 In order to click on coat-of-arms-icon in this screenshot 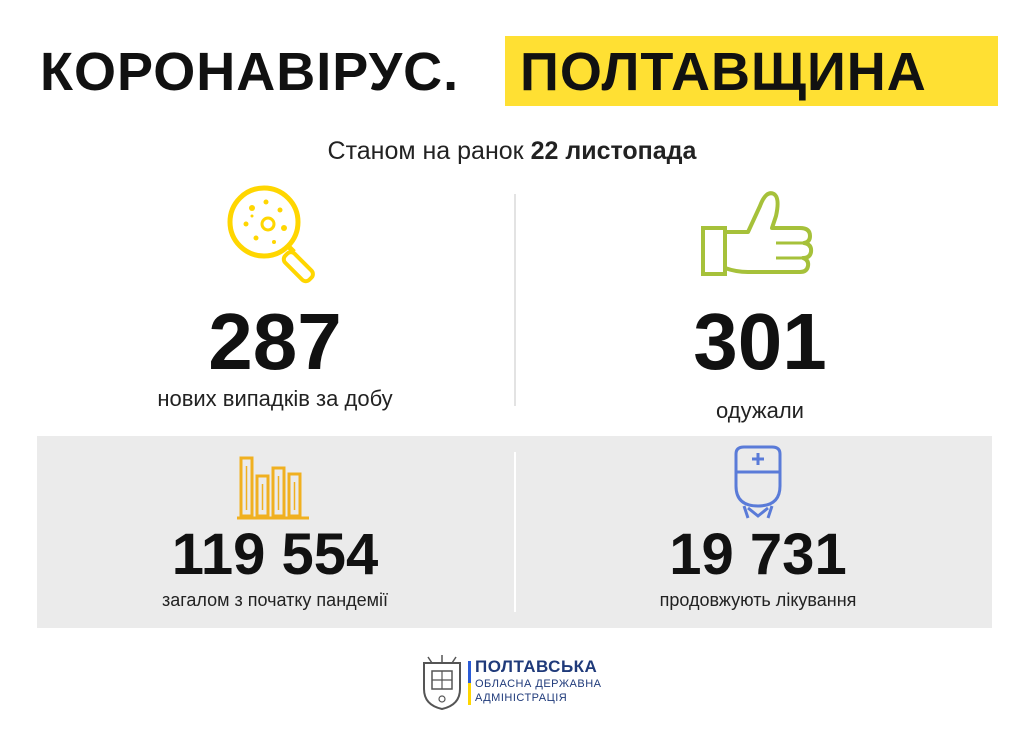, I will do `click(442, 683)`.